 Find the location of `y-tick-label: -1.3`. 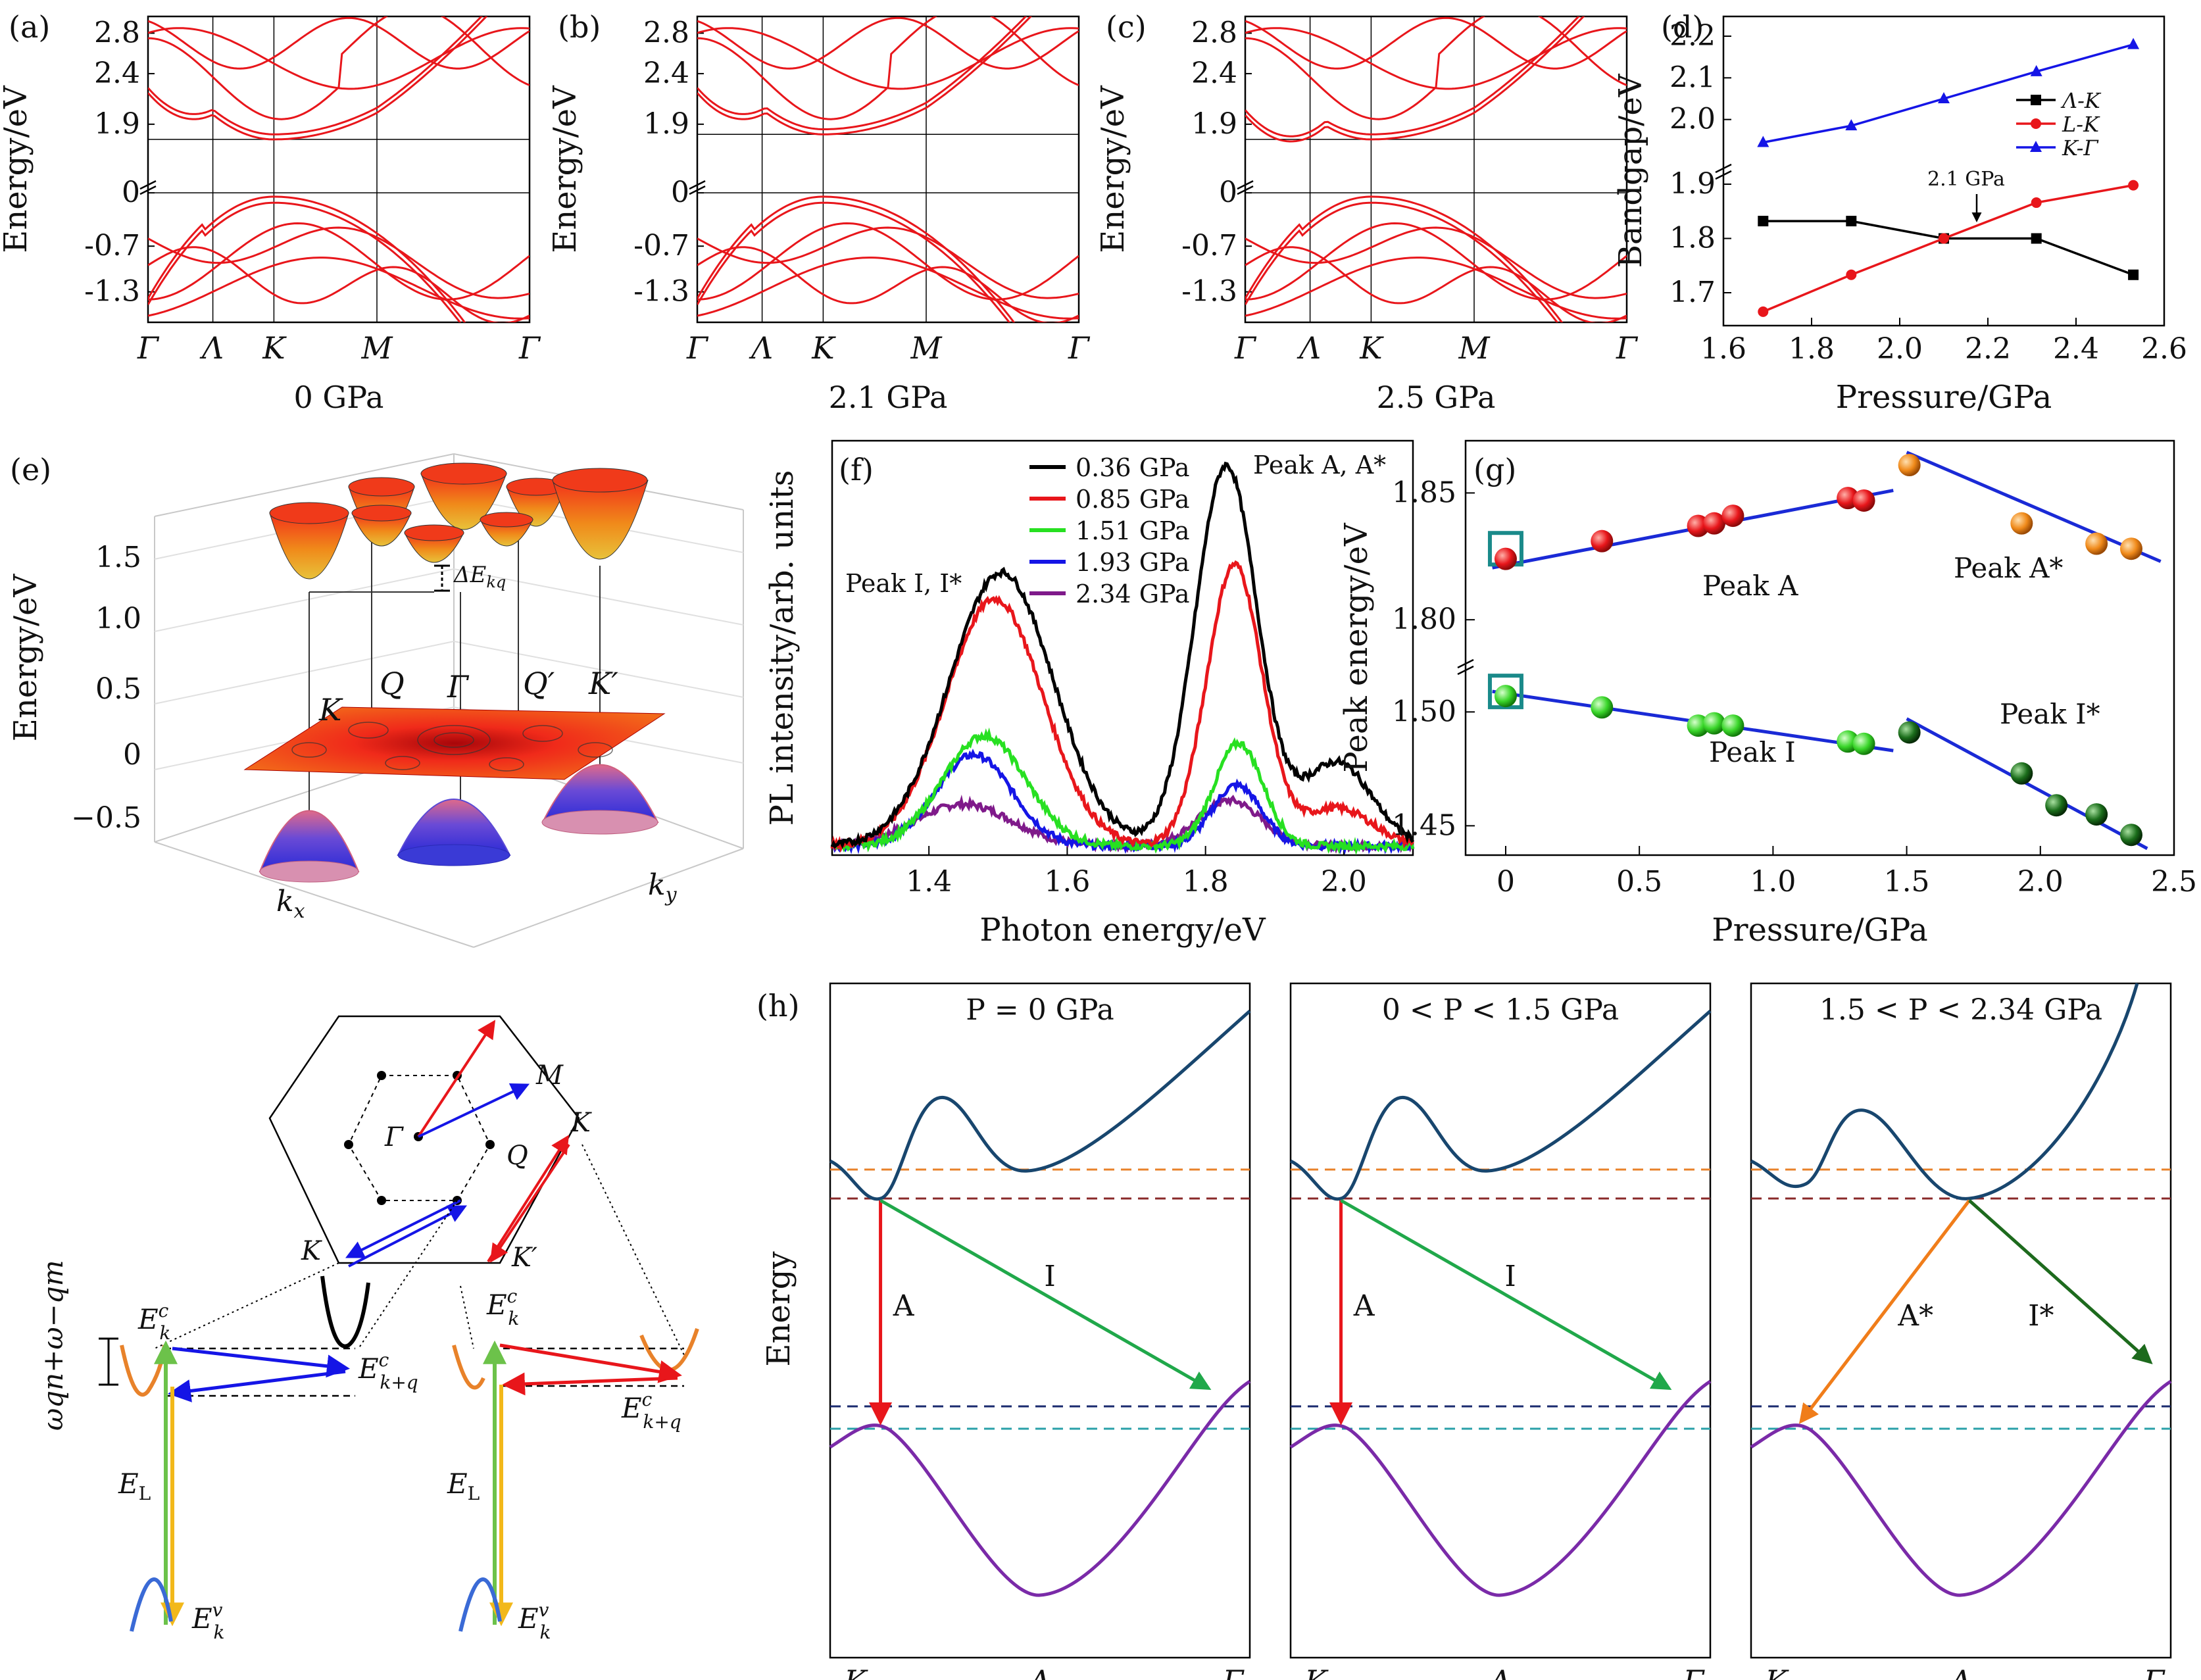

y-tick-label: -1.3 is located at coordinates (1209, 292).